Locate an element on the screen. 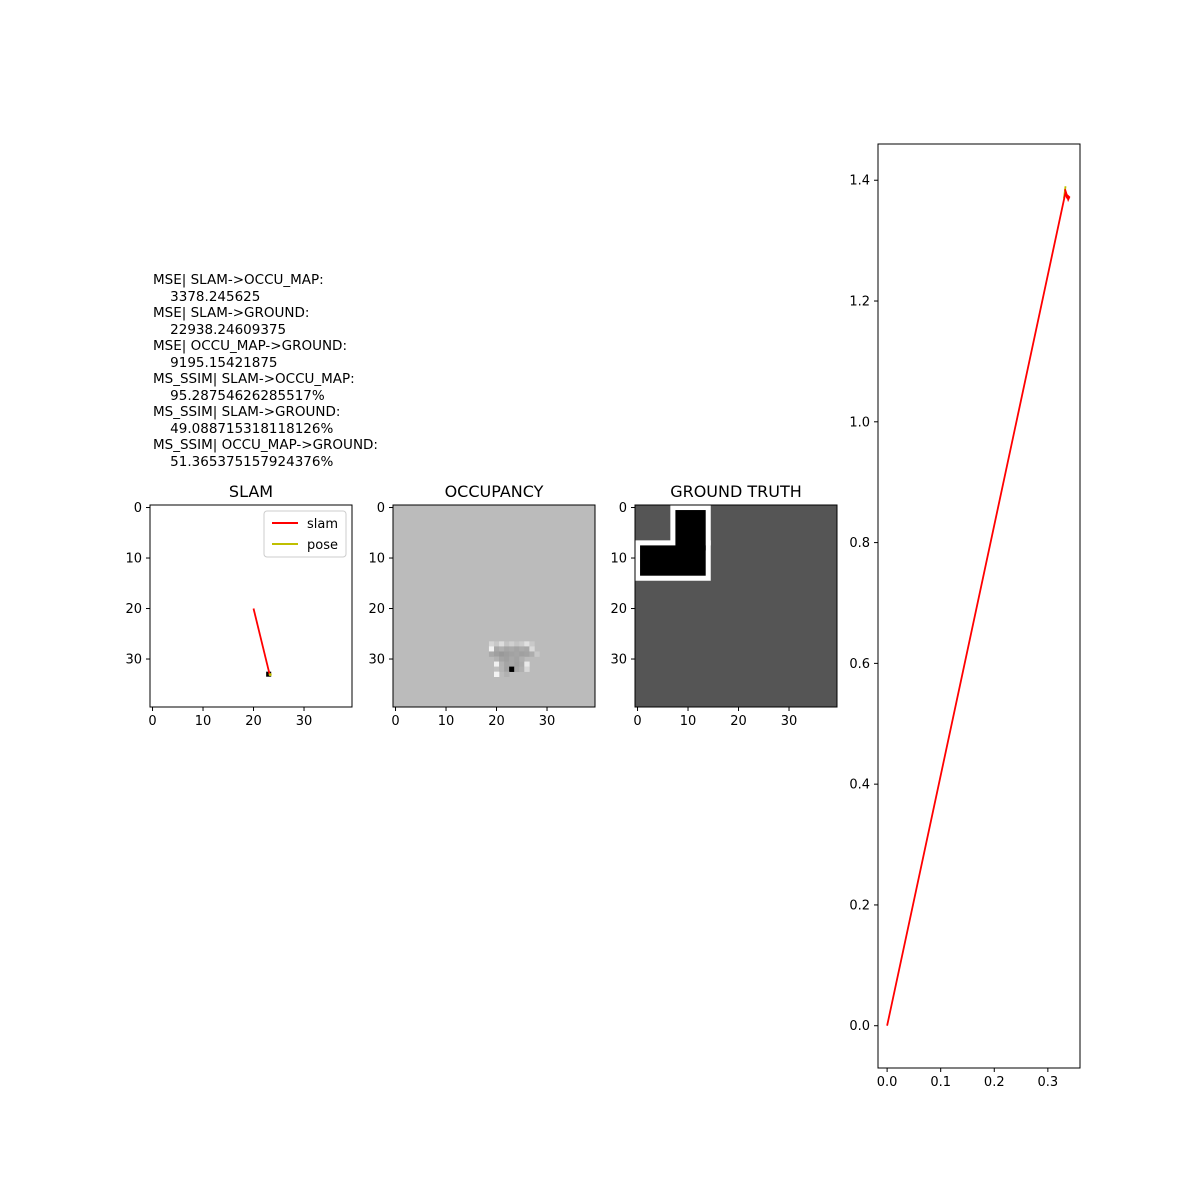 The height and width of the screenshot is (1200, 1200). series-point-pose is located at coordinates (270, 675).